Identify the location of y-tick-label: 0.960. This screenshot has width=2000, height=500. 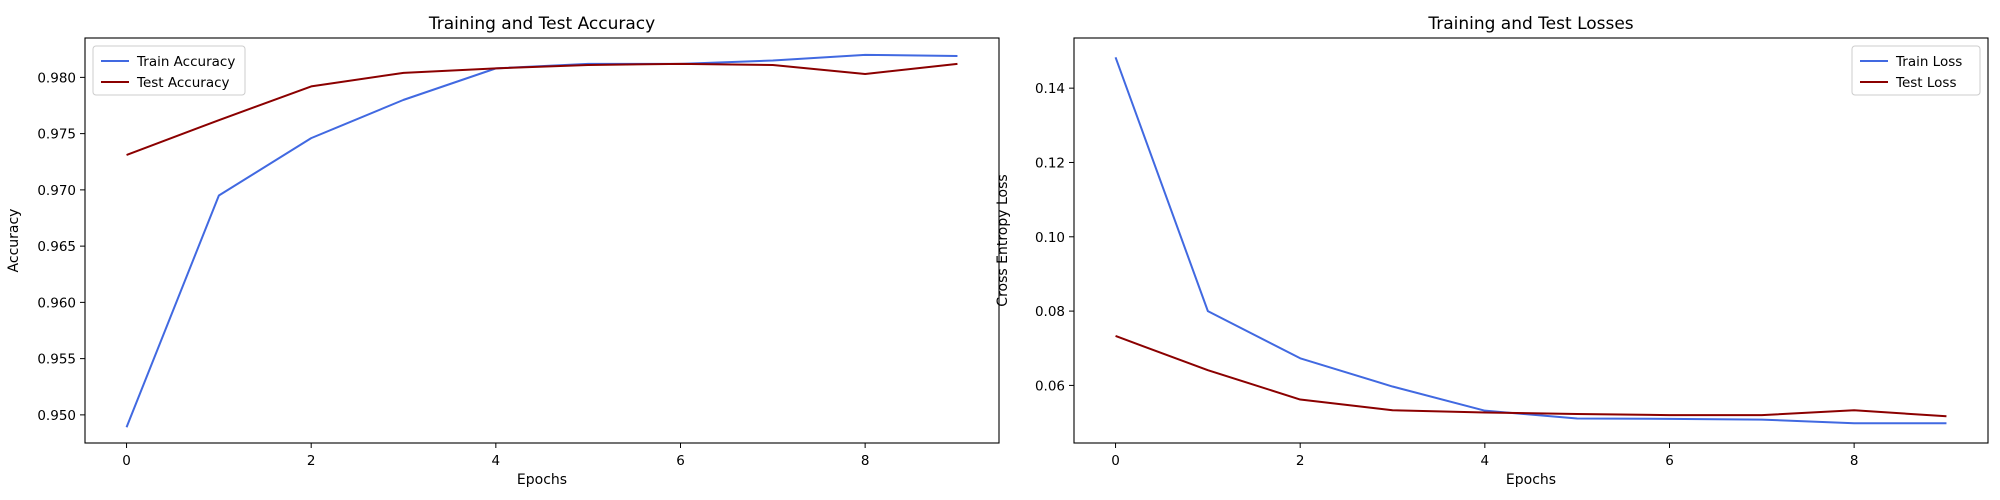
(56, 303).